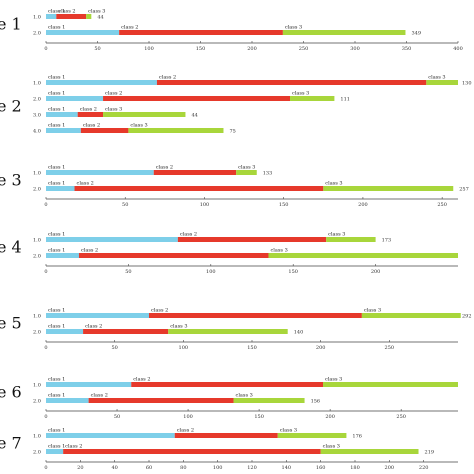 This screenshot has height=474, width=474. Describe the element at coordinates (467, 317) in the screenshot. I see `row-total-label: 292` at that location.